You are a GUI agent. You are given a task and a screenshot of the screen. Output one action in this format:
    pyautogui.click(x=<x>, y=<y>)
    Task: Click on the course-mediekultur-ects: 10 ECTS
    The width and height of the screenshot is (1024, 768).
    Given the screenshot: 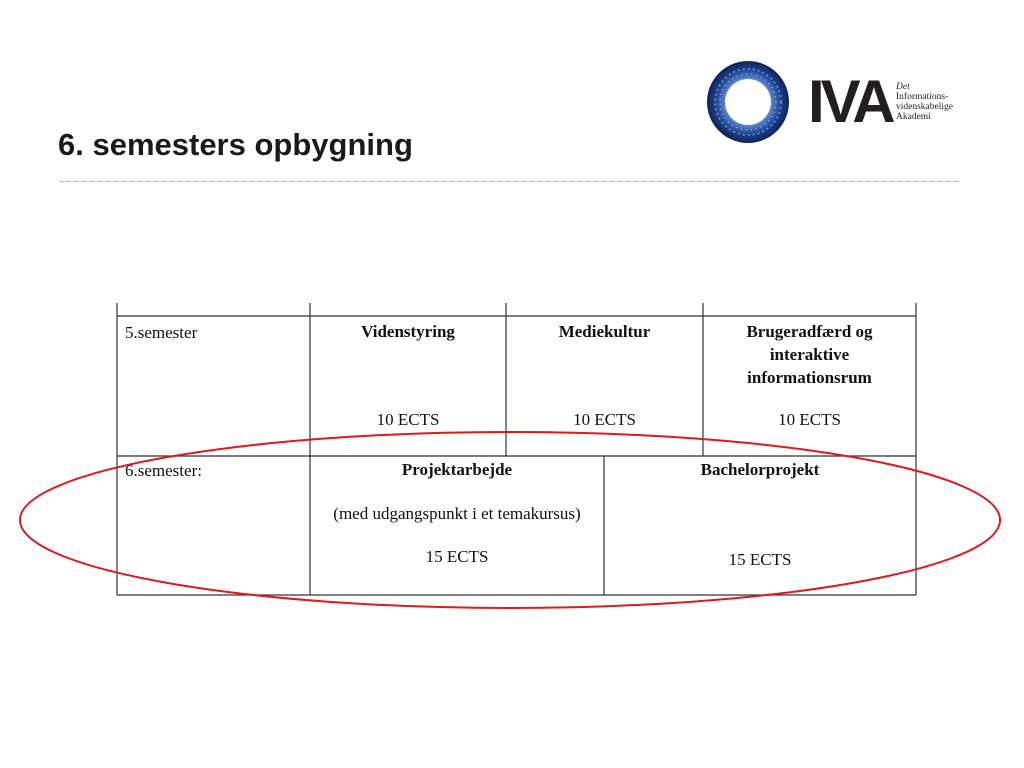 What is the action you would take?
    pyautogui.click(x=604, y=419)
    